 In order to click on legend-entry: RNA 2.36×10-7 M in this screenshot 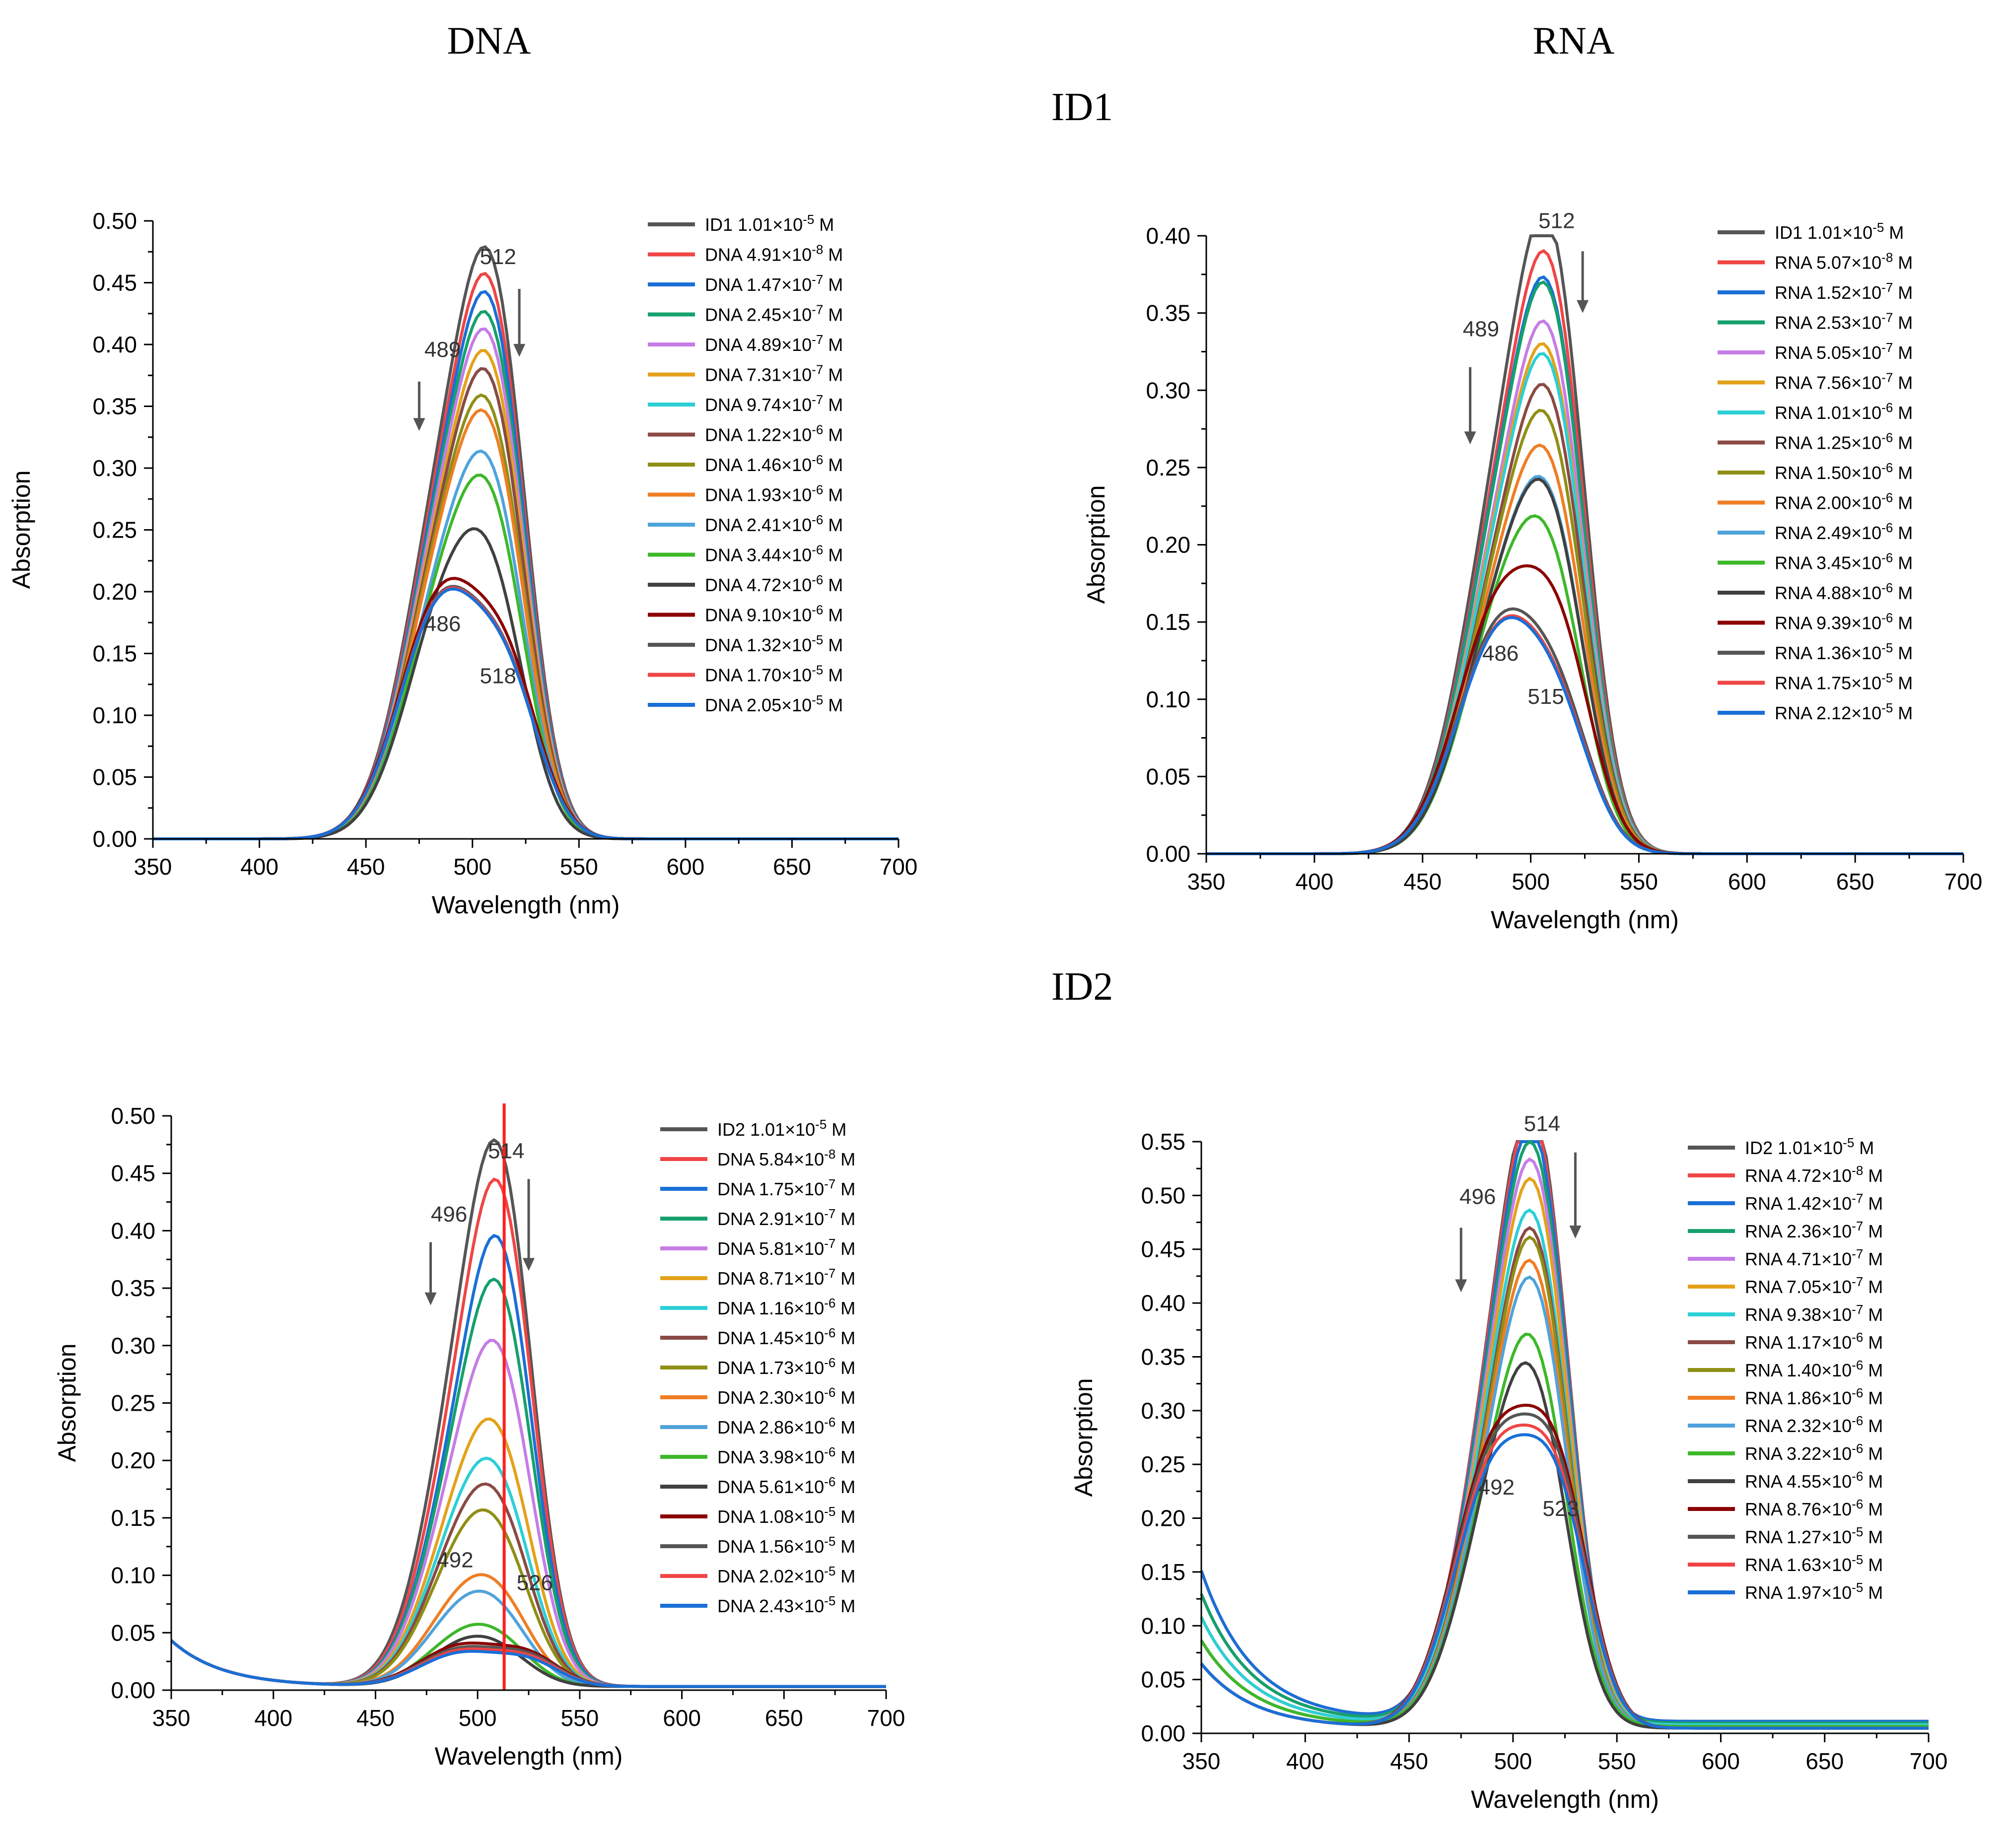, I will do `click(1814, 1230)`.